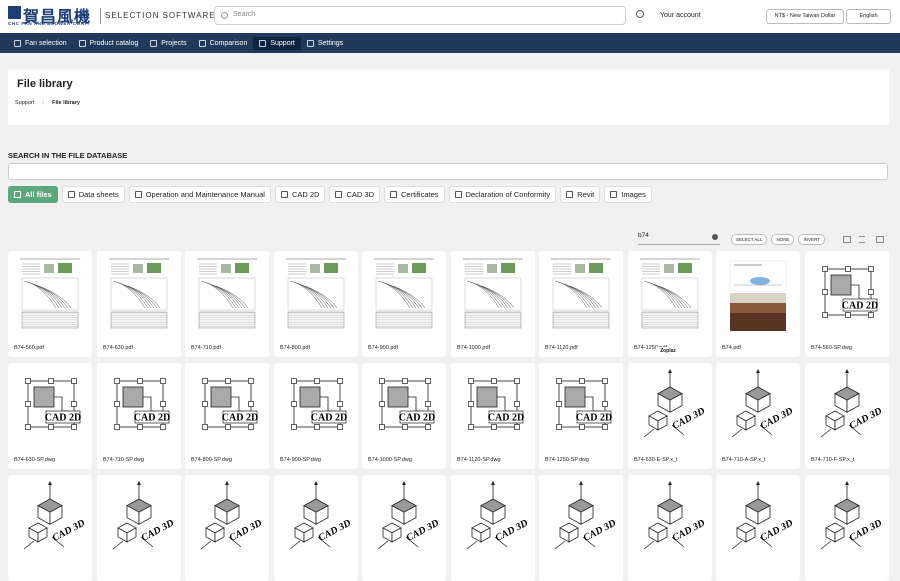 This screenshot has width=900, height=581. Describe the element at coordinates (811, 239) in the screenshot. I see `selection-button: INVERT` at that location.